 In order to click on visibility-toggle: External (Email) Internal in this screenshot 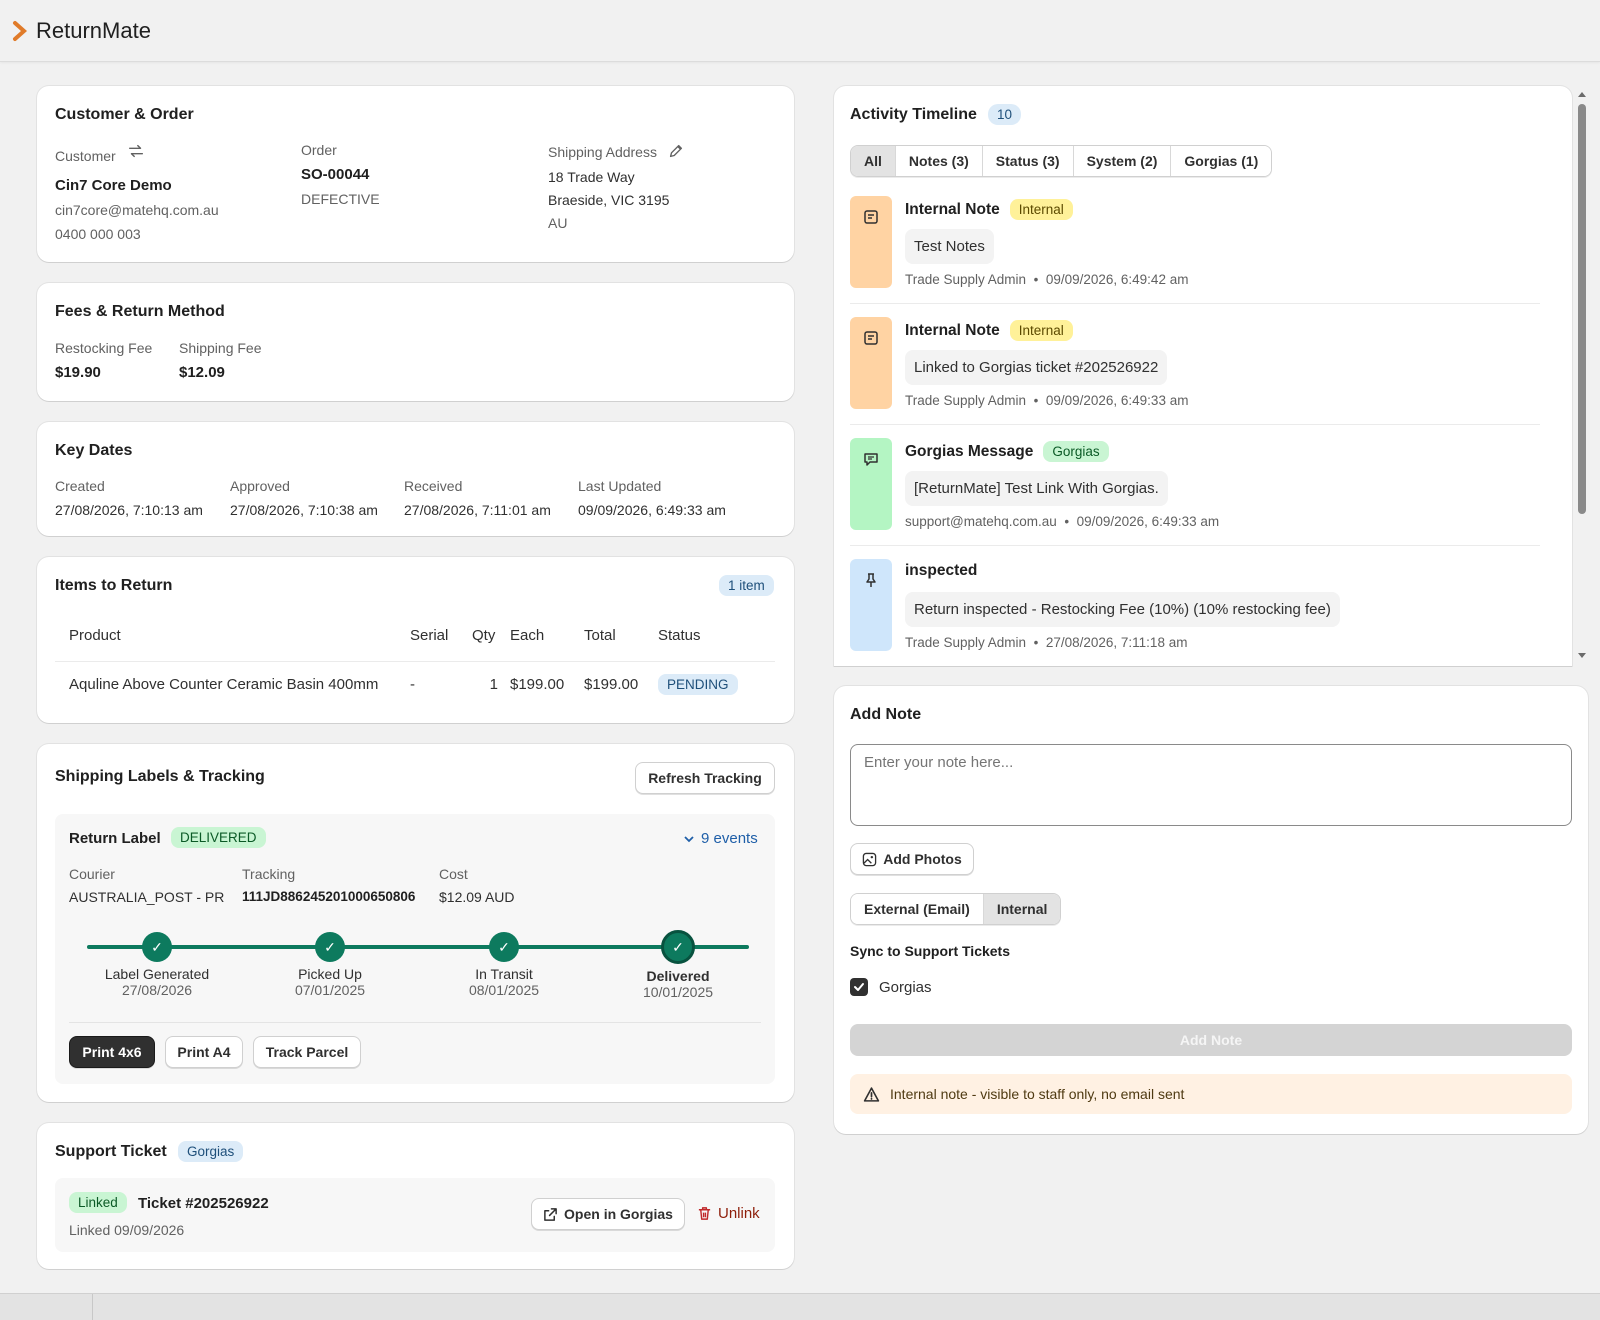, I will do `click(956, 909)`.